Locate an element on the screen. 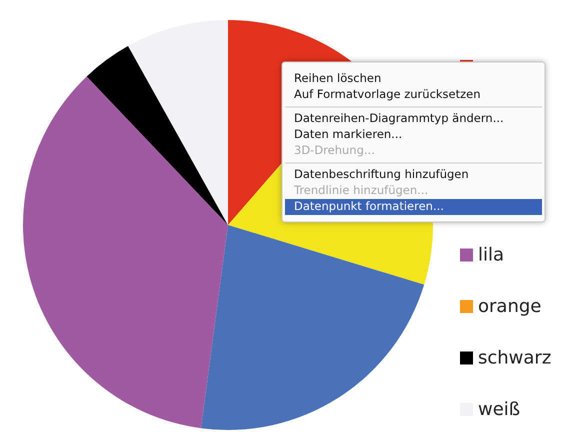 The width and height of the screenshot is (587, 437). legend-label: weiß is located at coordinates (499, 409).